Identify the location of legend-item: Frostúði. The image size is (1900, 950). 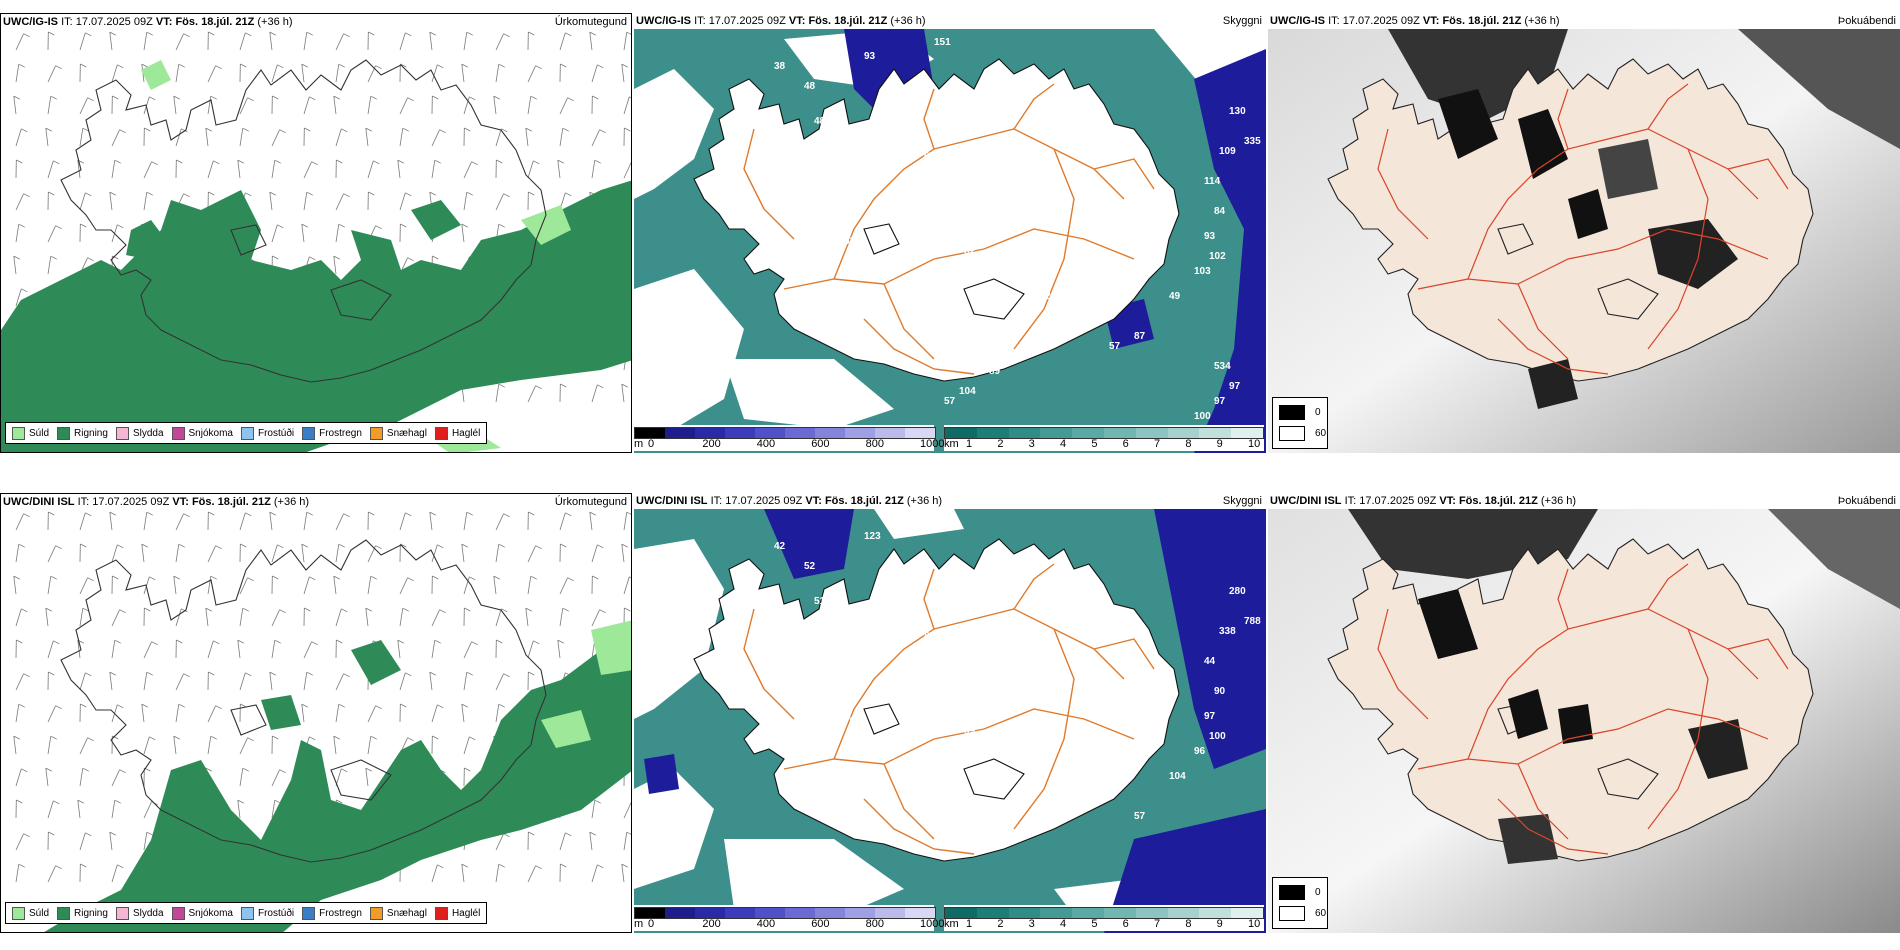
(267, 433).